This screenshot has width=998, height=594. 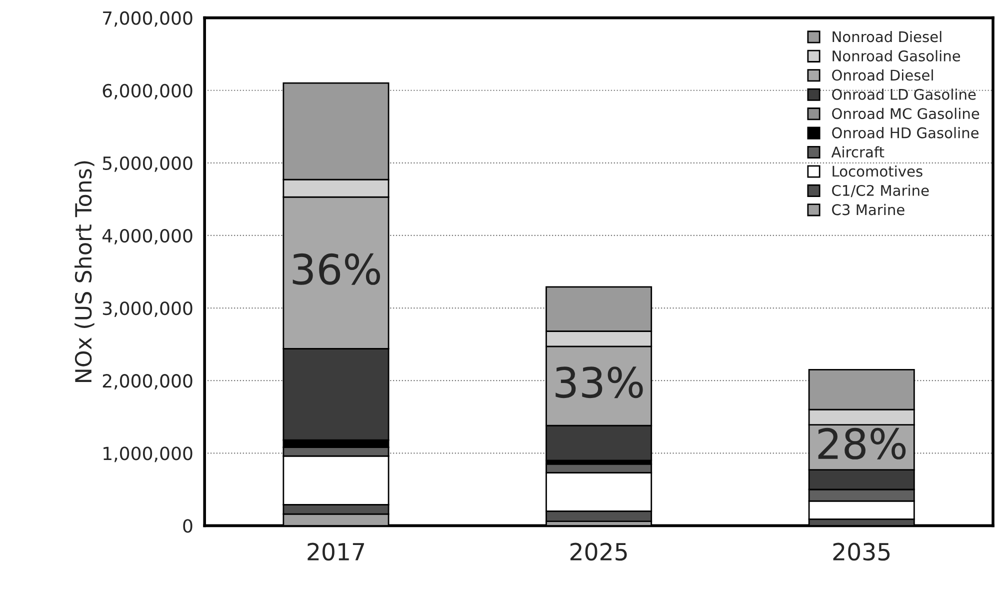 What do you see at coordinates (147, 309) in the screenshot?
I see `y-tick-label: 3,000,000` at bounding box center [147, 309].